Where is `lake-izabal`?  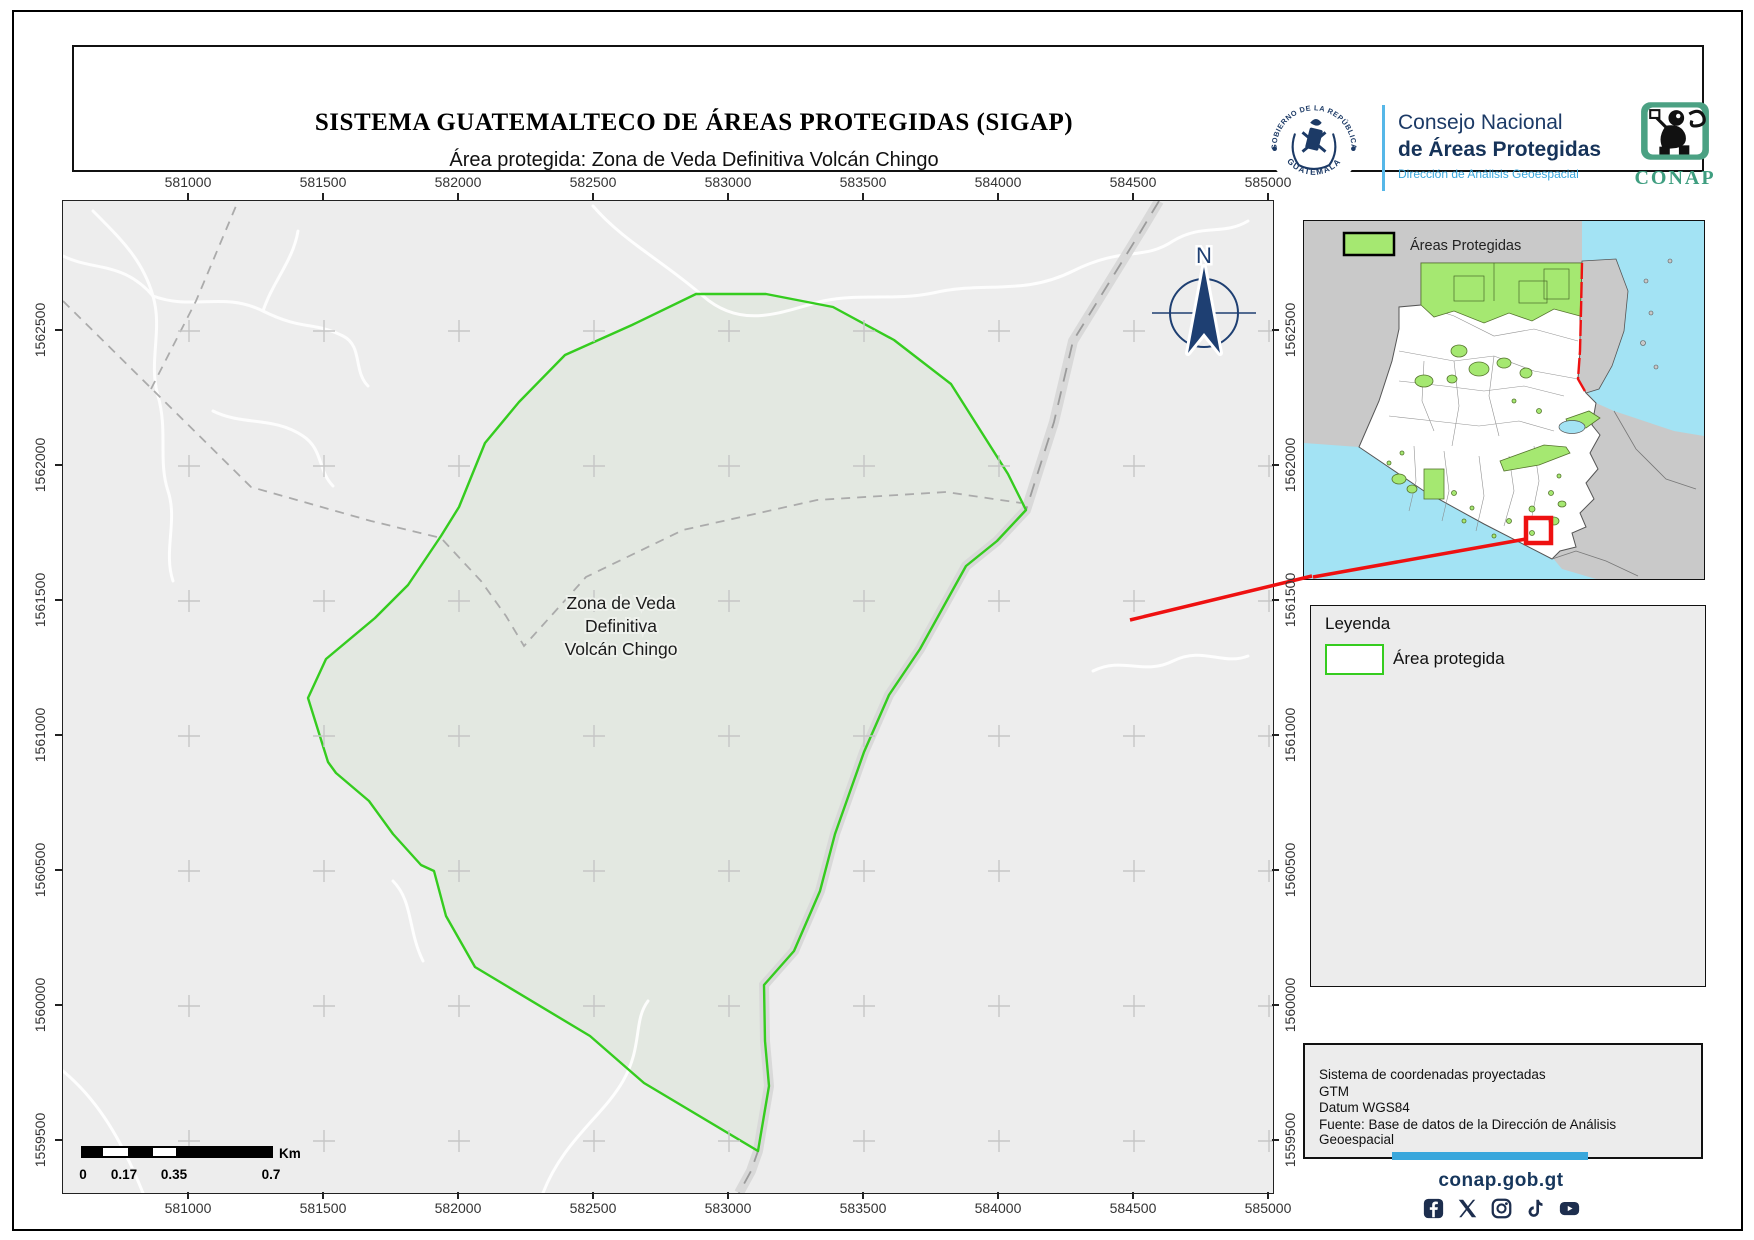 lake-izabal is located at coordinates (1572, 427).